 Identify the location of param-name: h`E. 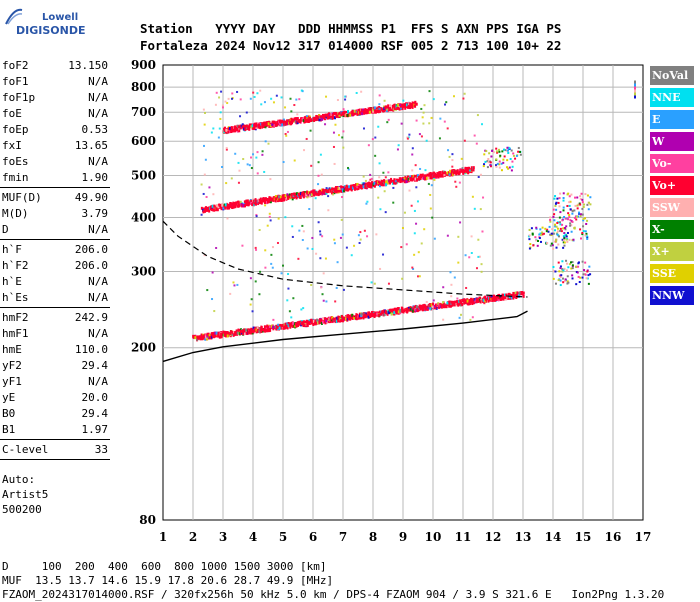
(12, 281).